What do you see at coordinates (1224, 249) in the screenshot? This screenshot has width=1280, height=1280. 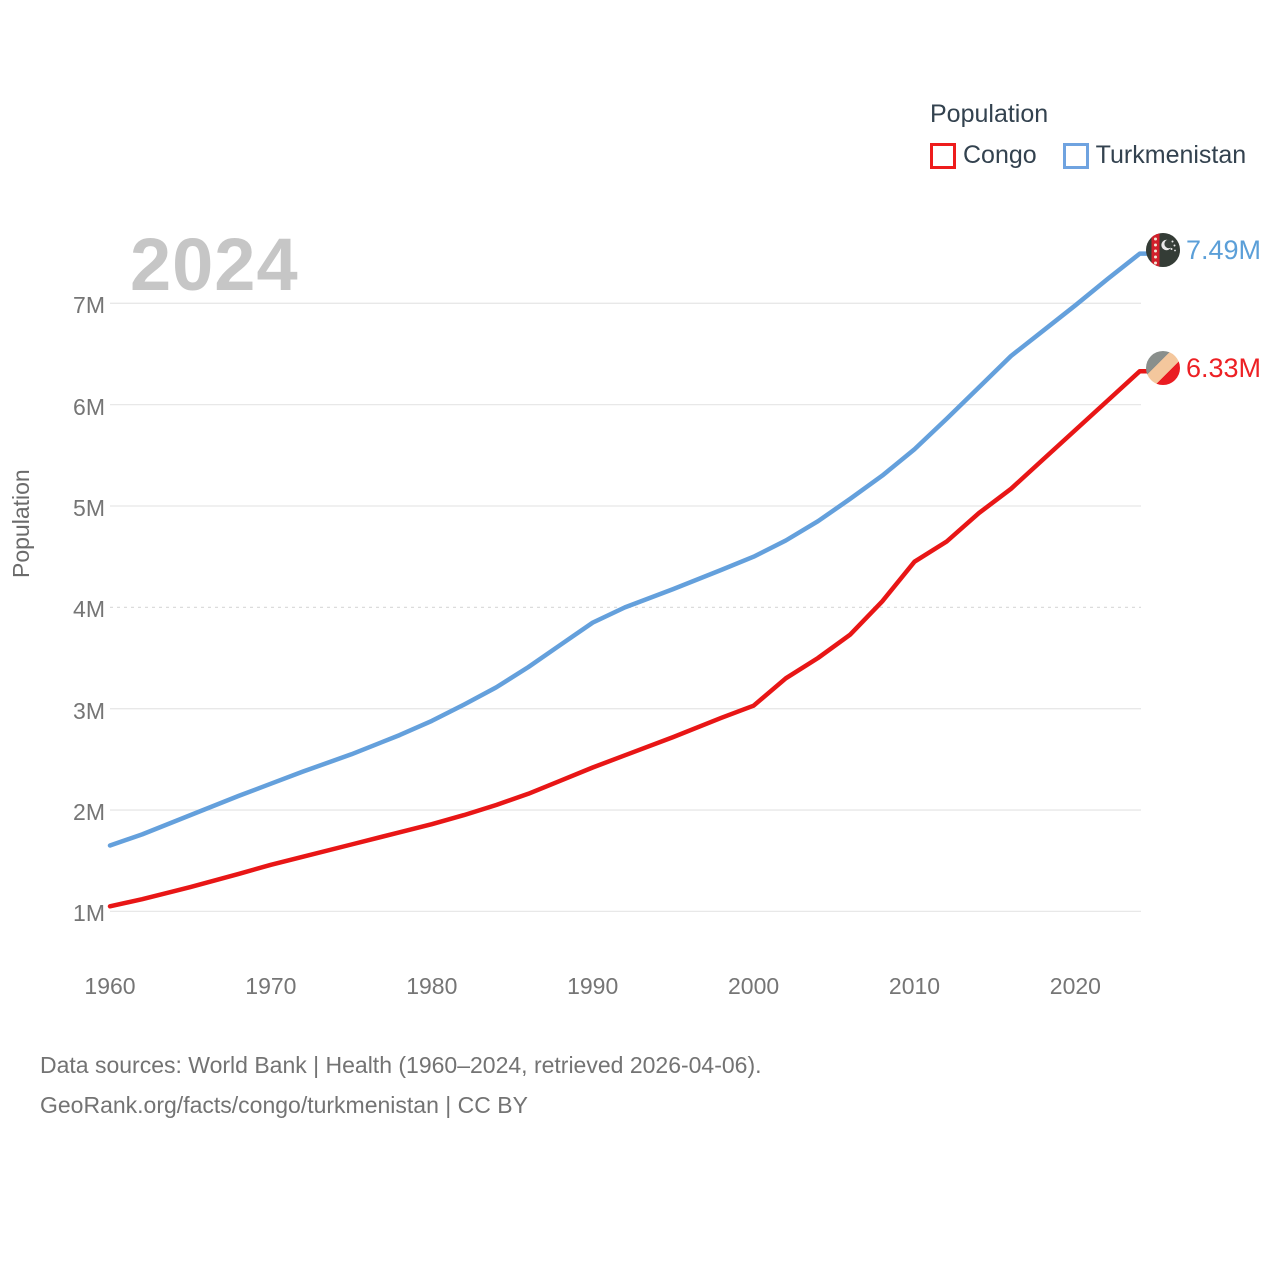 I see `turkmenistan-end-value: 7.49M` at bounding box center [1224, 249].